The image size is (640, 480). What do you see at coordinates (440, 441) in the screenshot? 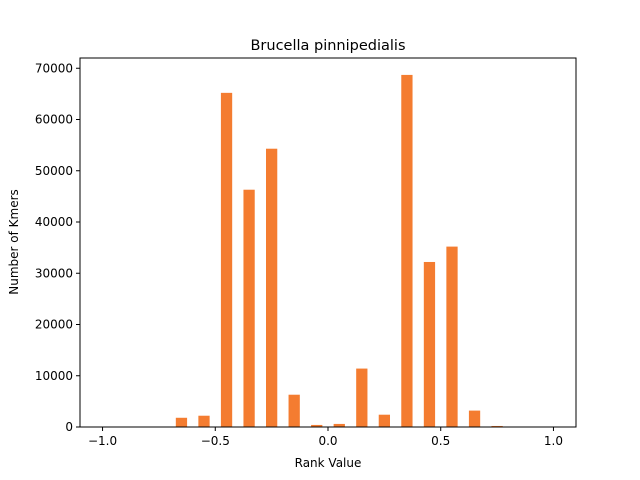
I see `x-tick-label: 0.5` at bounding box center [440, 441].